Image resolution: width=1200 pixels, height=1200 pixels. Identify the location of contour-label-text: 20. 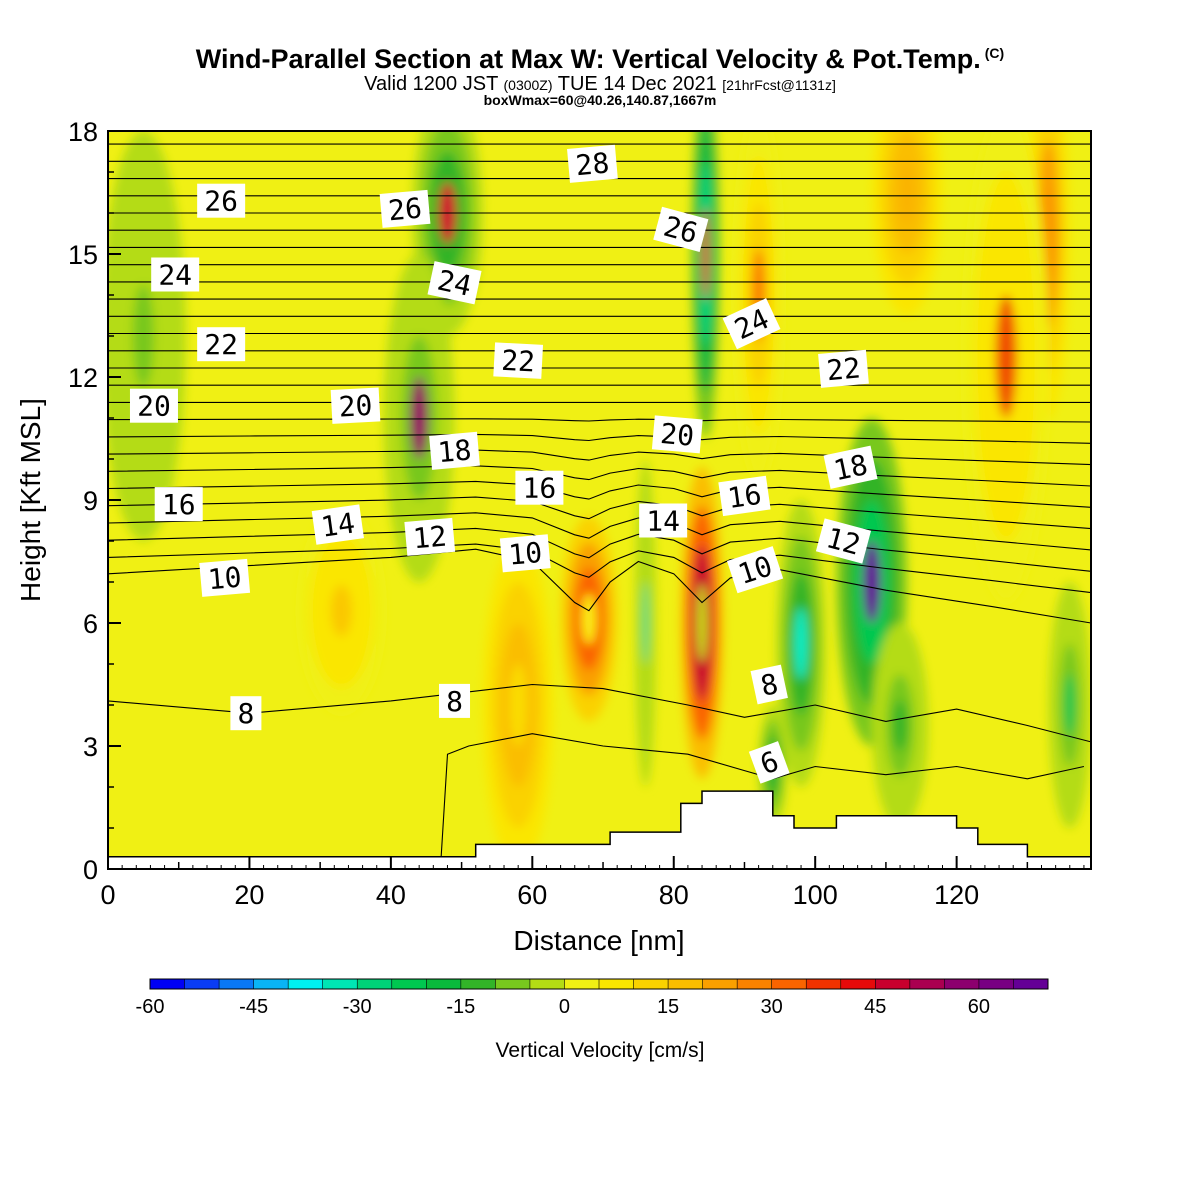
(154, 406).